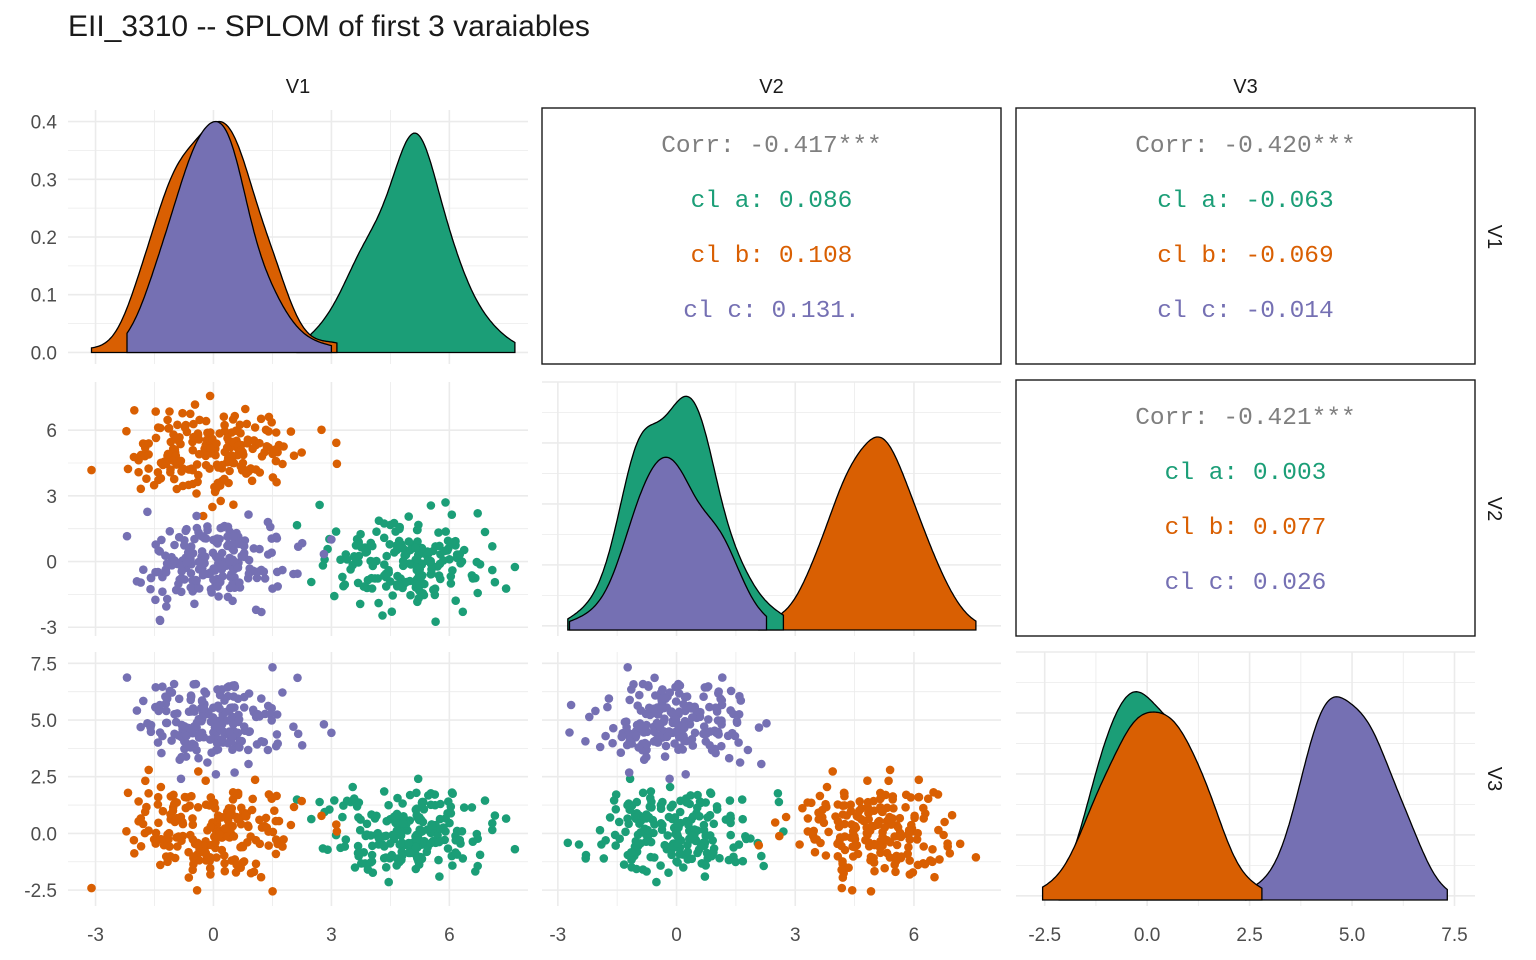 The image size is (1536, 960). What do you see at coordinates (44, 238) in the screenshot?
I see `y-tick-label: 0.2` at bounding box center [44, 238].